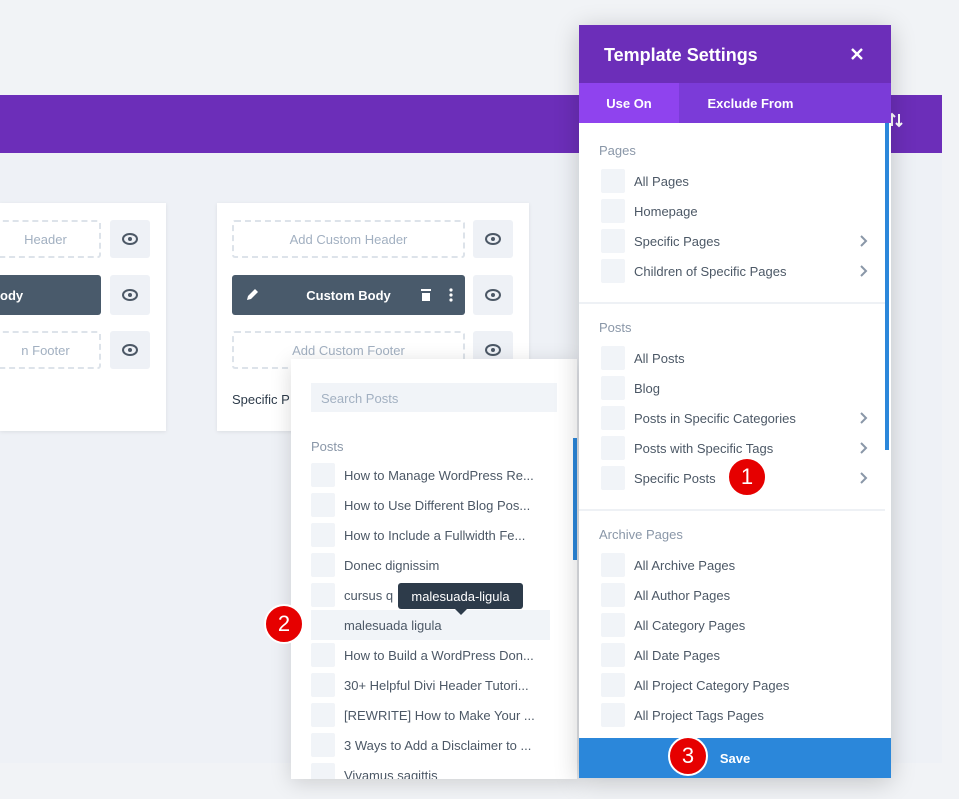 This screenshot has height=799, width=959. What do you see at coordinates (348, 239) in the screenshot?
I see `header-slot: Add Custom Header` at bounding box center [348, 239].